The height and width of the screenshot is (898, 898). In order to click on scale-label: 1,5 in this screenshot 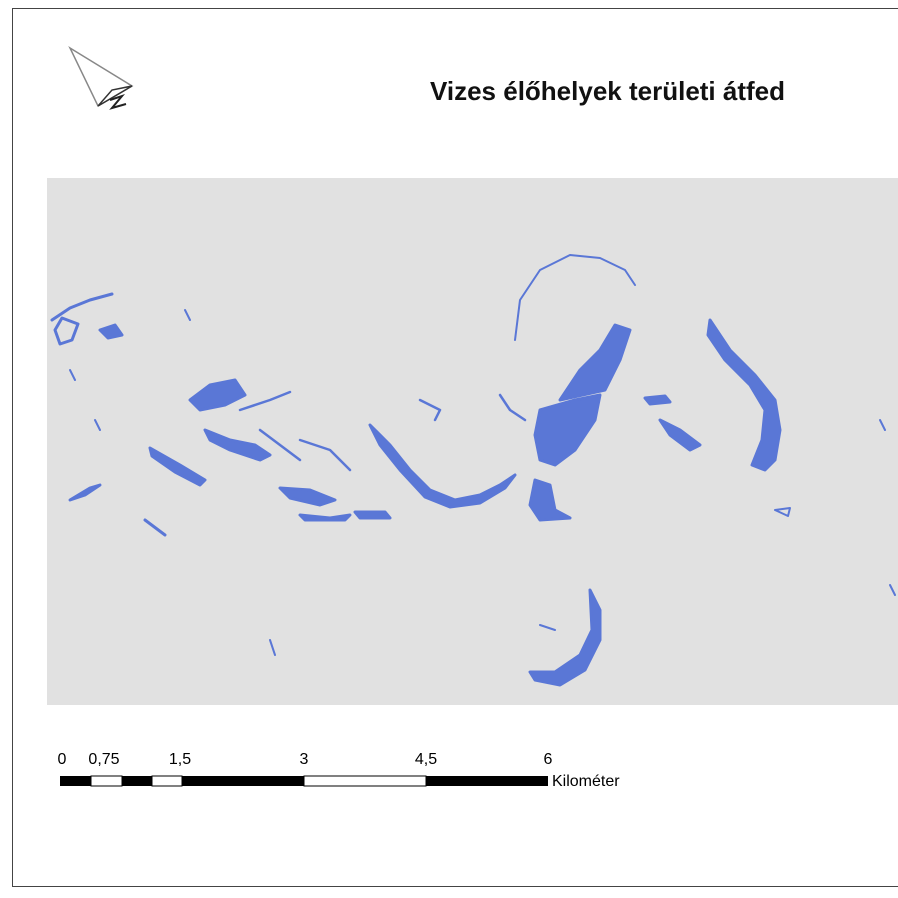, I will do `click(180, 759)`.